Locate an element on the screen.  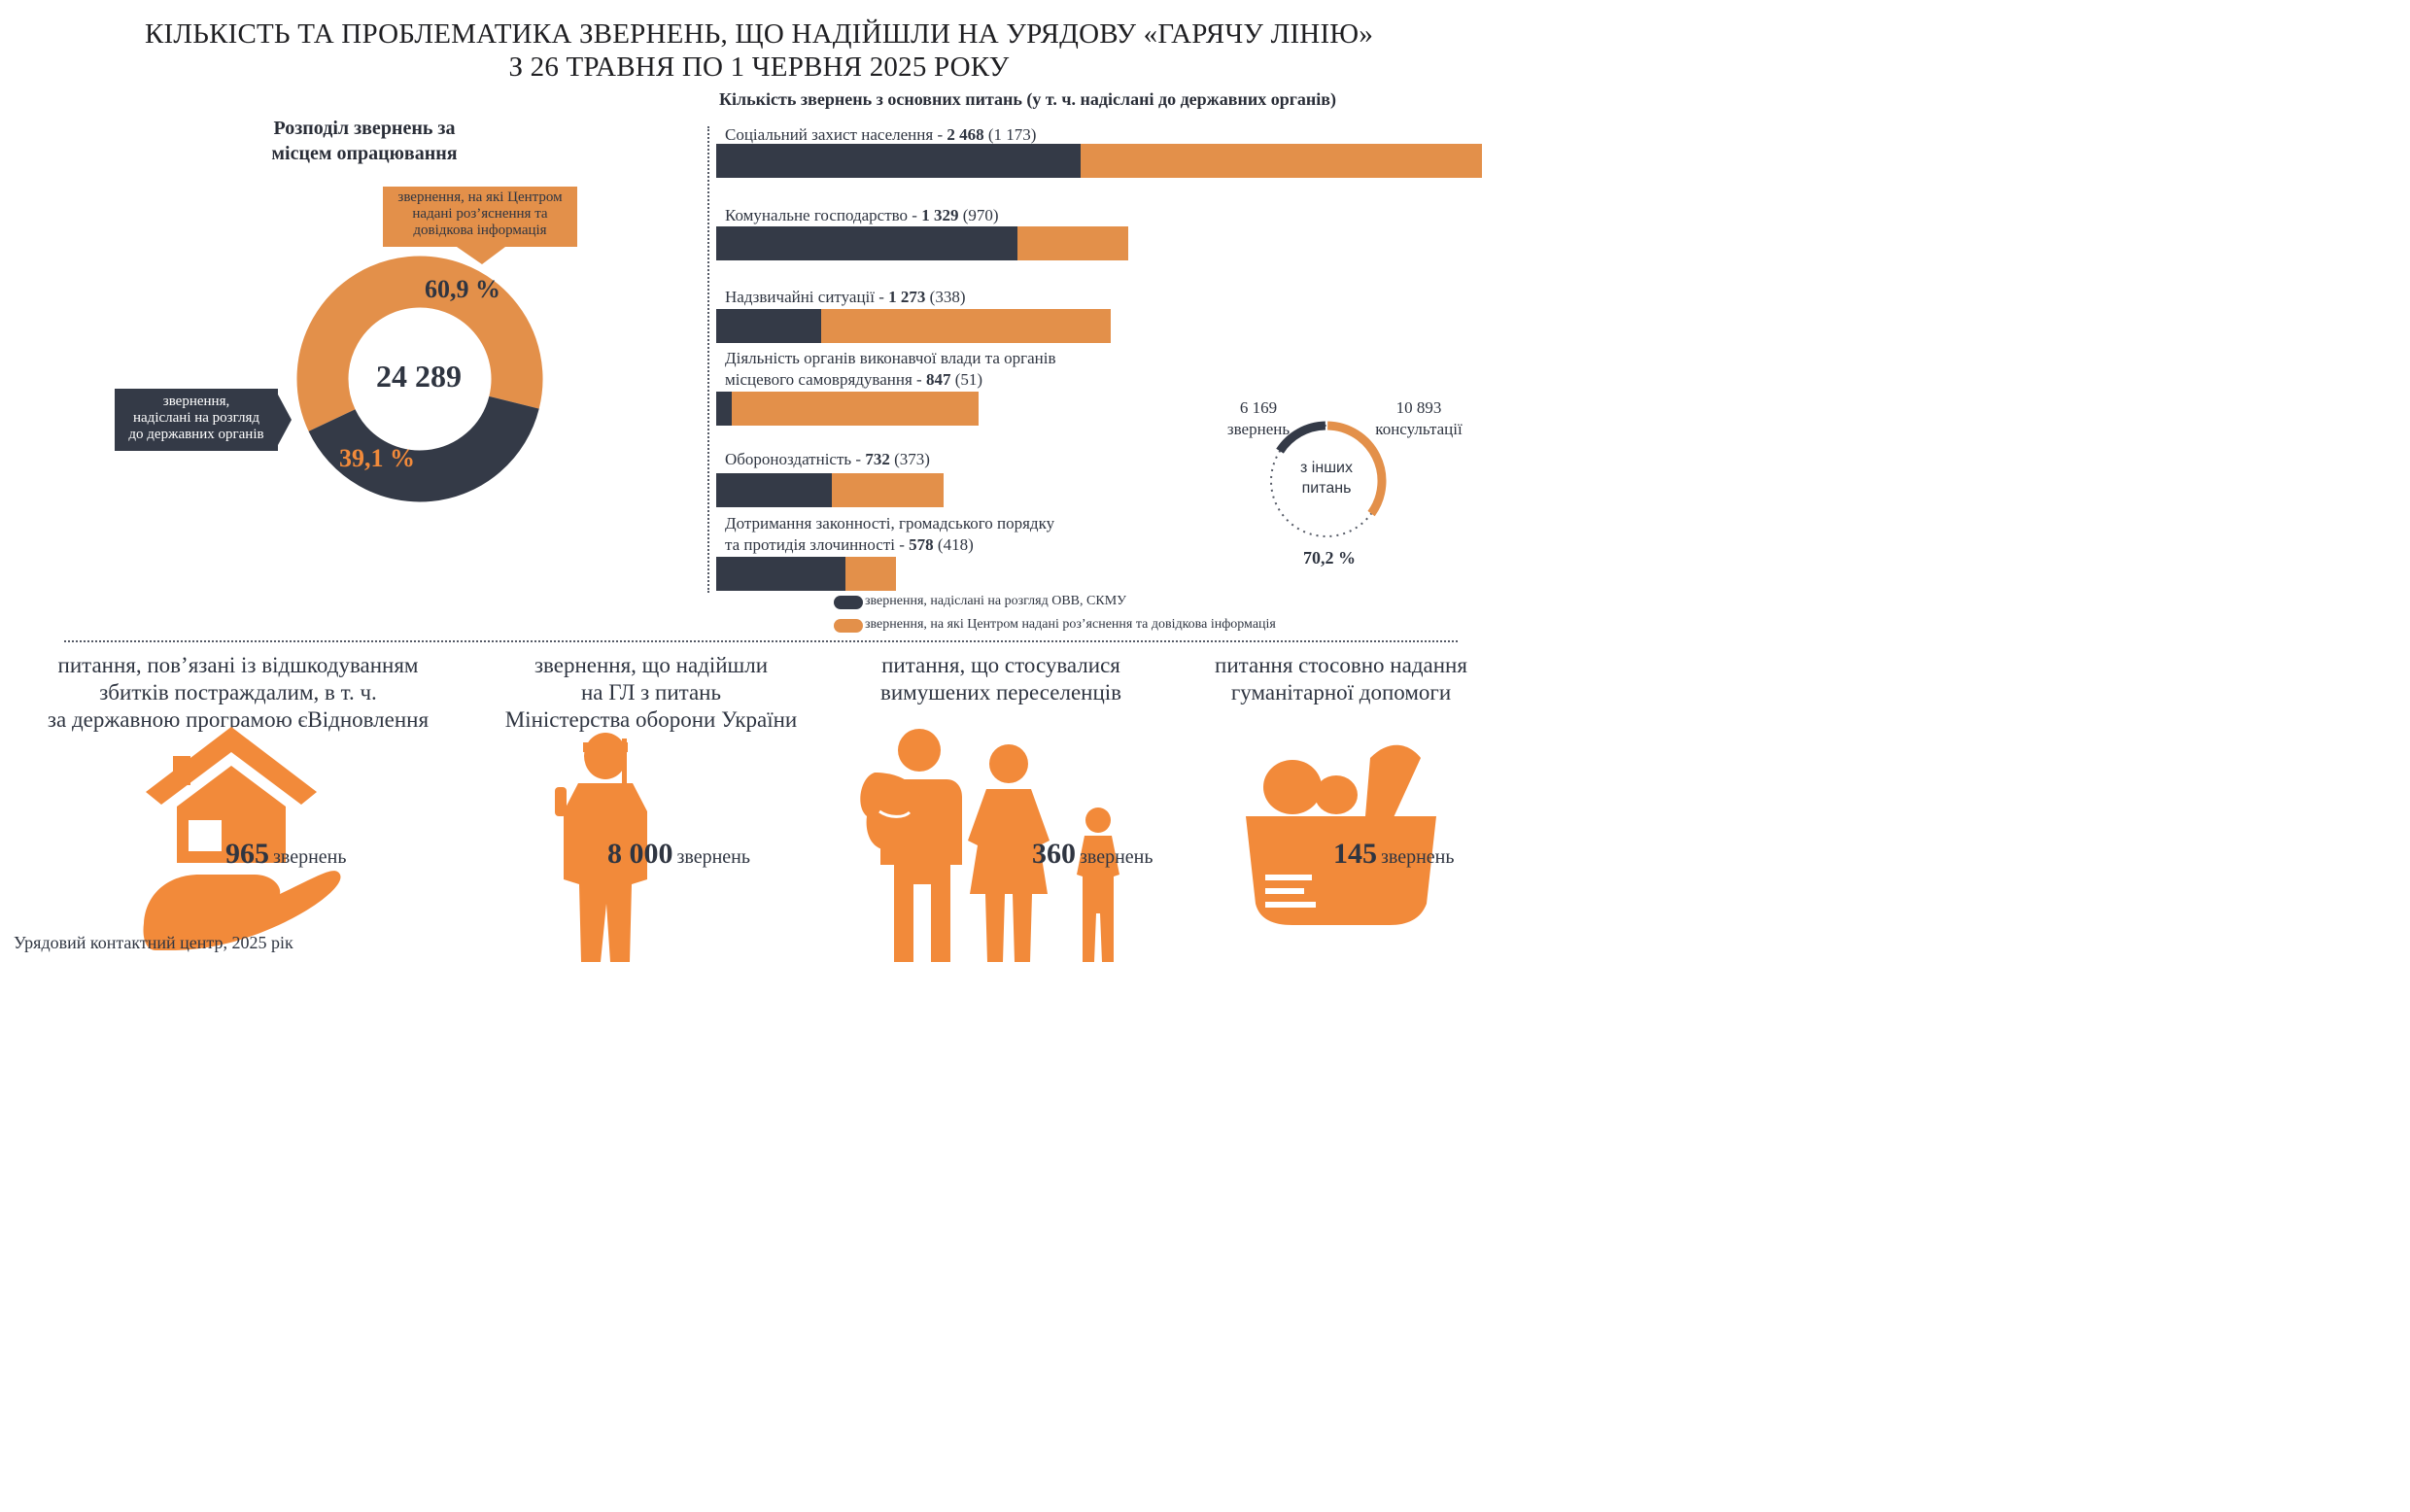
family-stat: 360 звернень is located at coordinates (1092, 855).